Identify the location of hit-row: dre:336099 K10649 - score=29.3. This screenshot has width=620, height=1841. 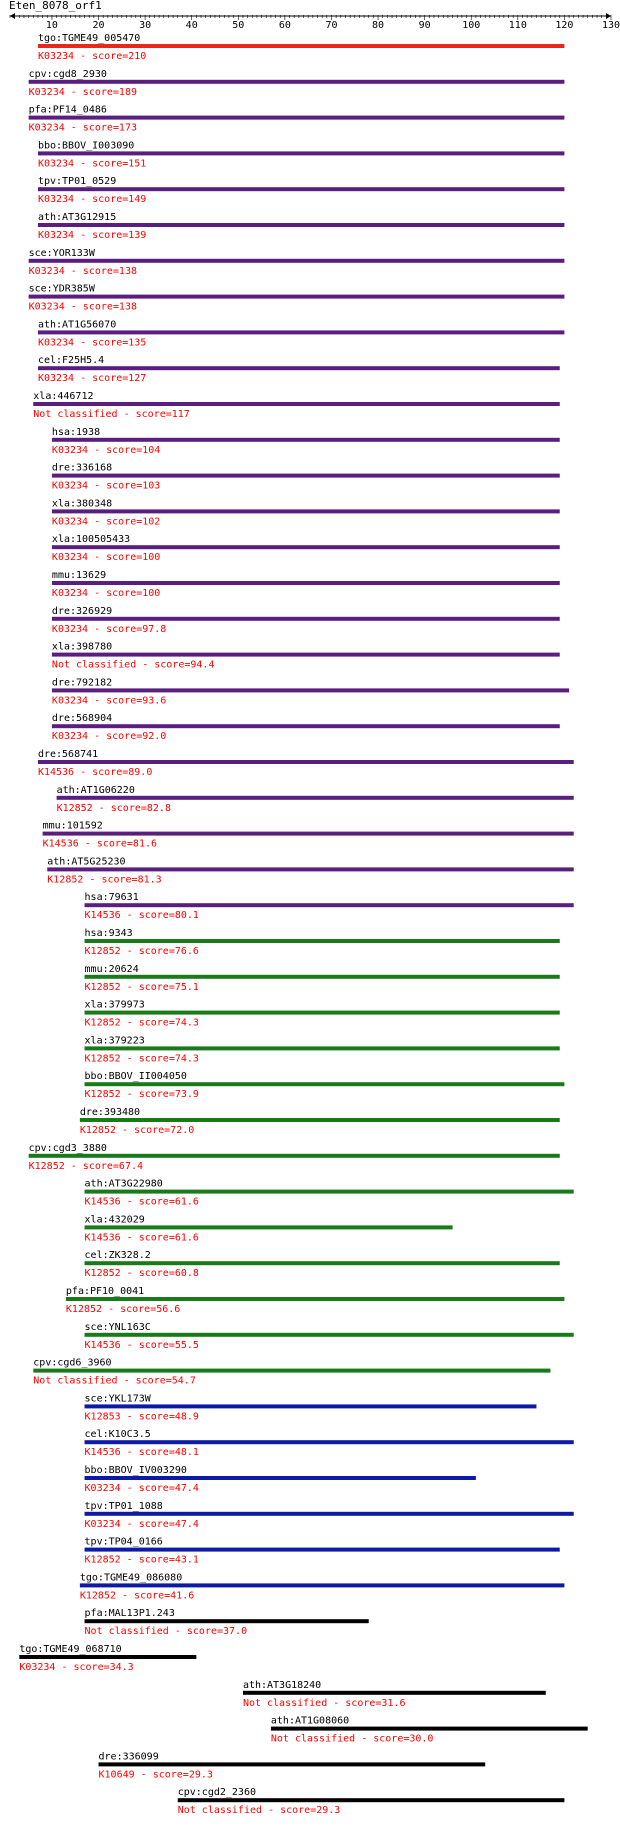
(292, 1765).